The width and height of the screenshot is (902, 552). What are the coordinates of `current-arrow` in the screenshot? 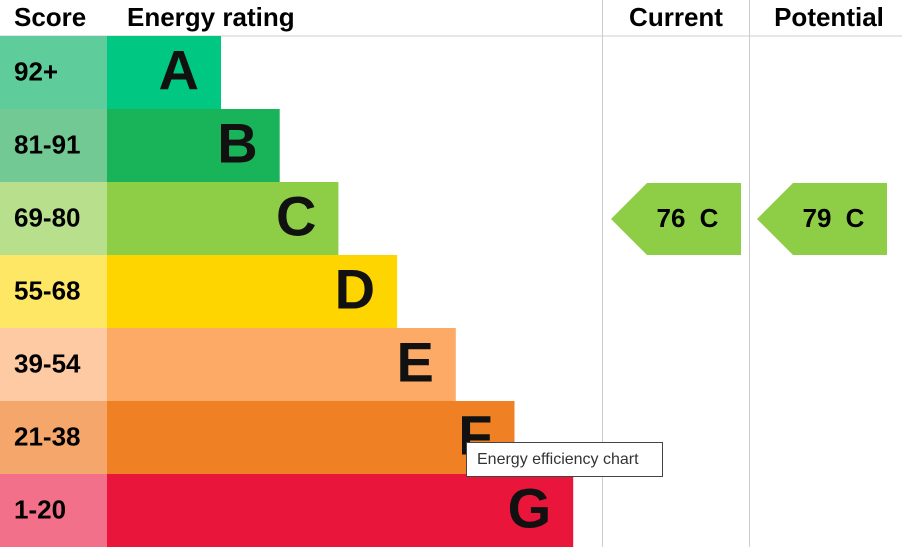 It's located at (676, 219).